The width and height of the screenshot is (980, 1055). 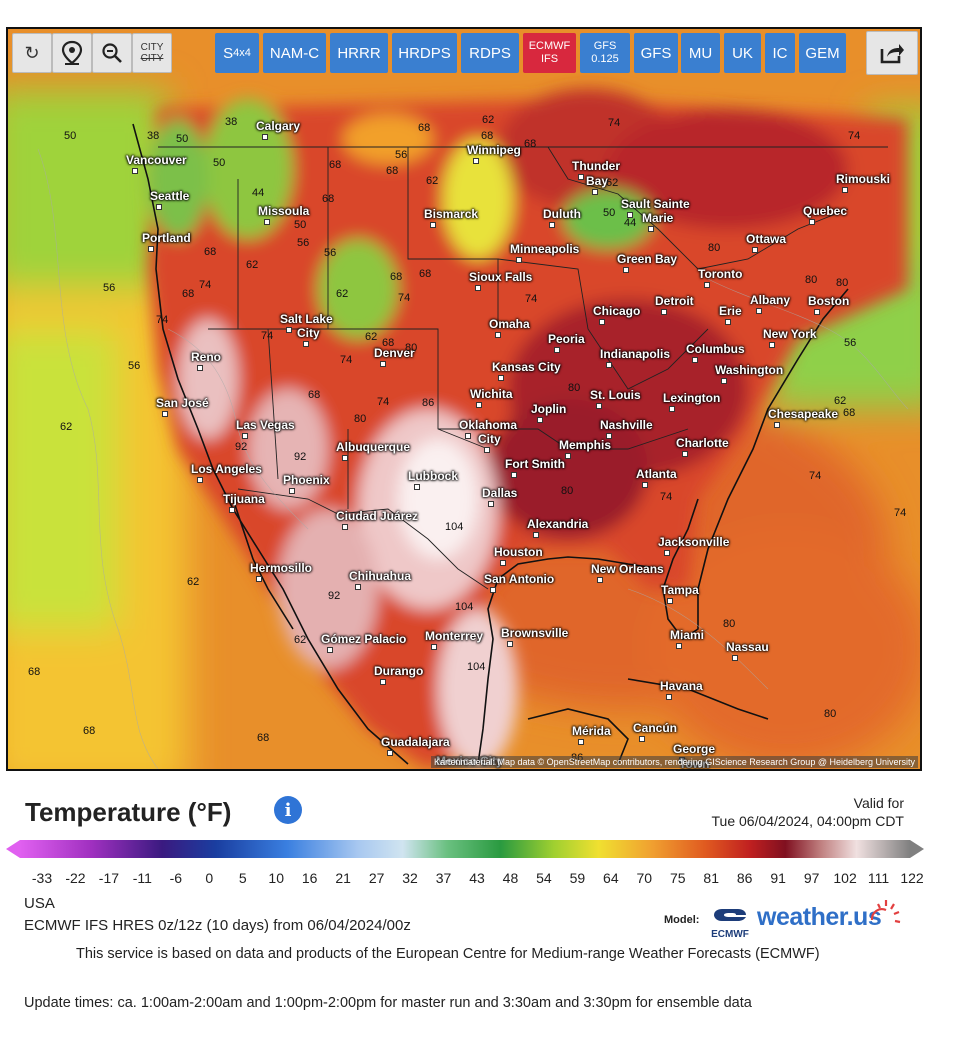 I want to click on city-label: Fort Smith, so click(x=535, y=464).